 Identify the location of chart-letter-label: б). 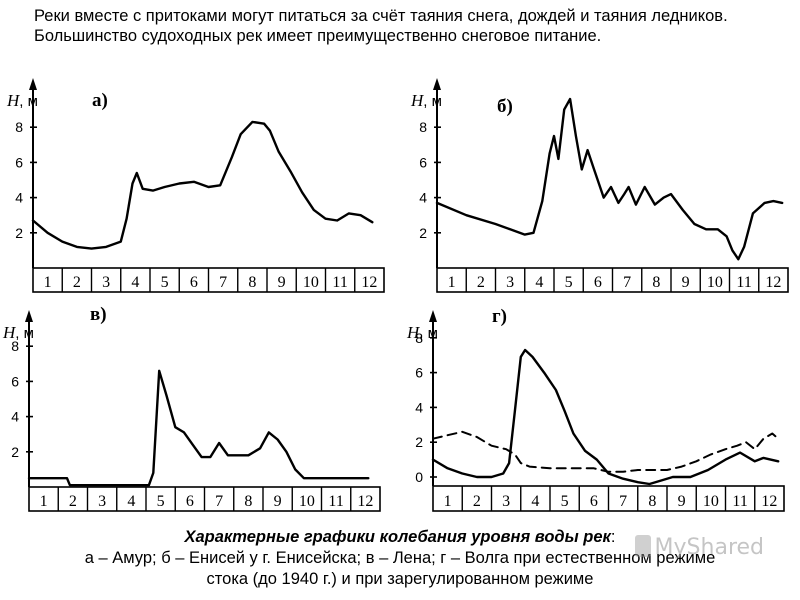
(505, 106).